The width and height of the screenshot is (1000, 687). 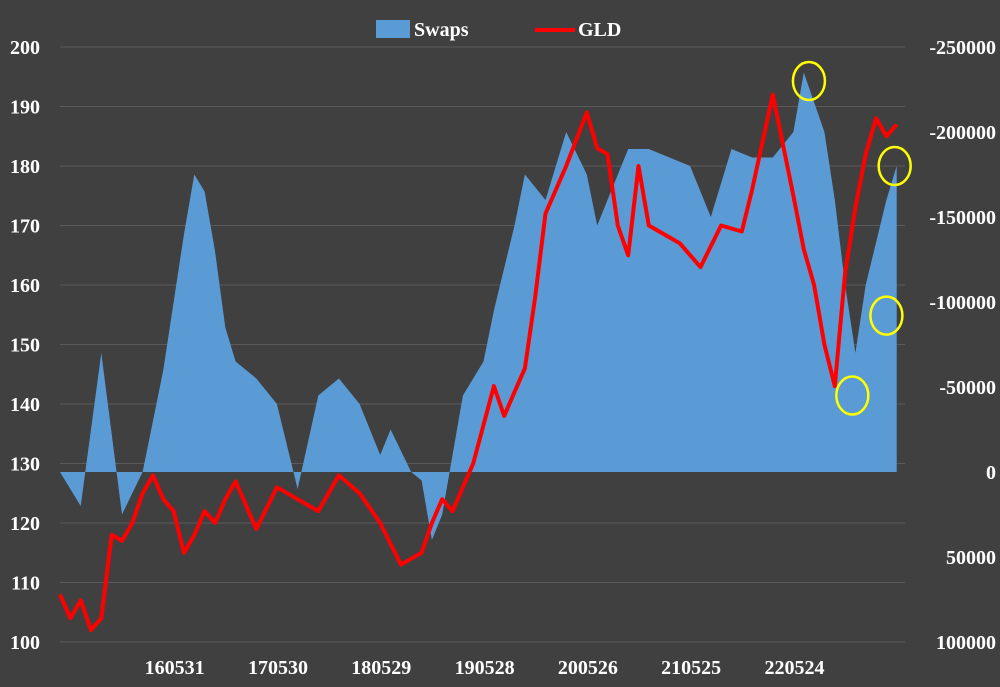 I want to click on left-tick-label-4: 160, so click(x=25, y=286).